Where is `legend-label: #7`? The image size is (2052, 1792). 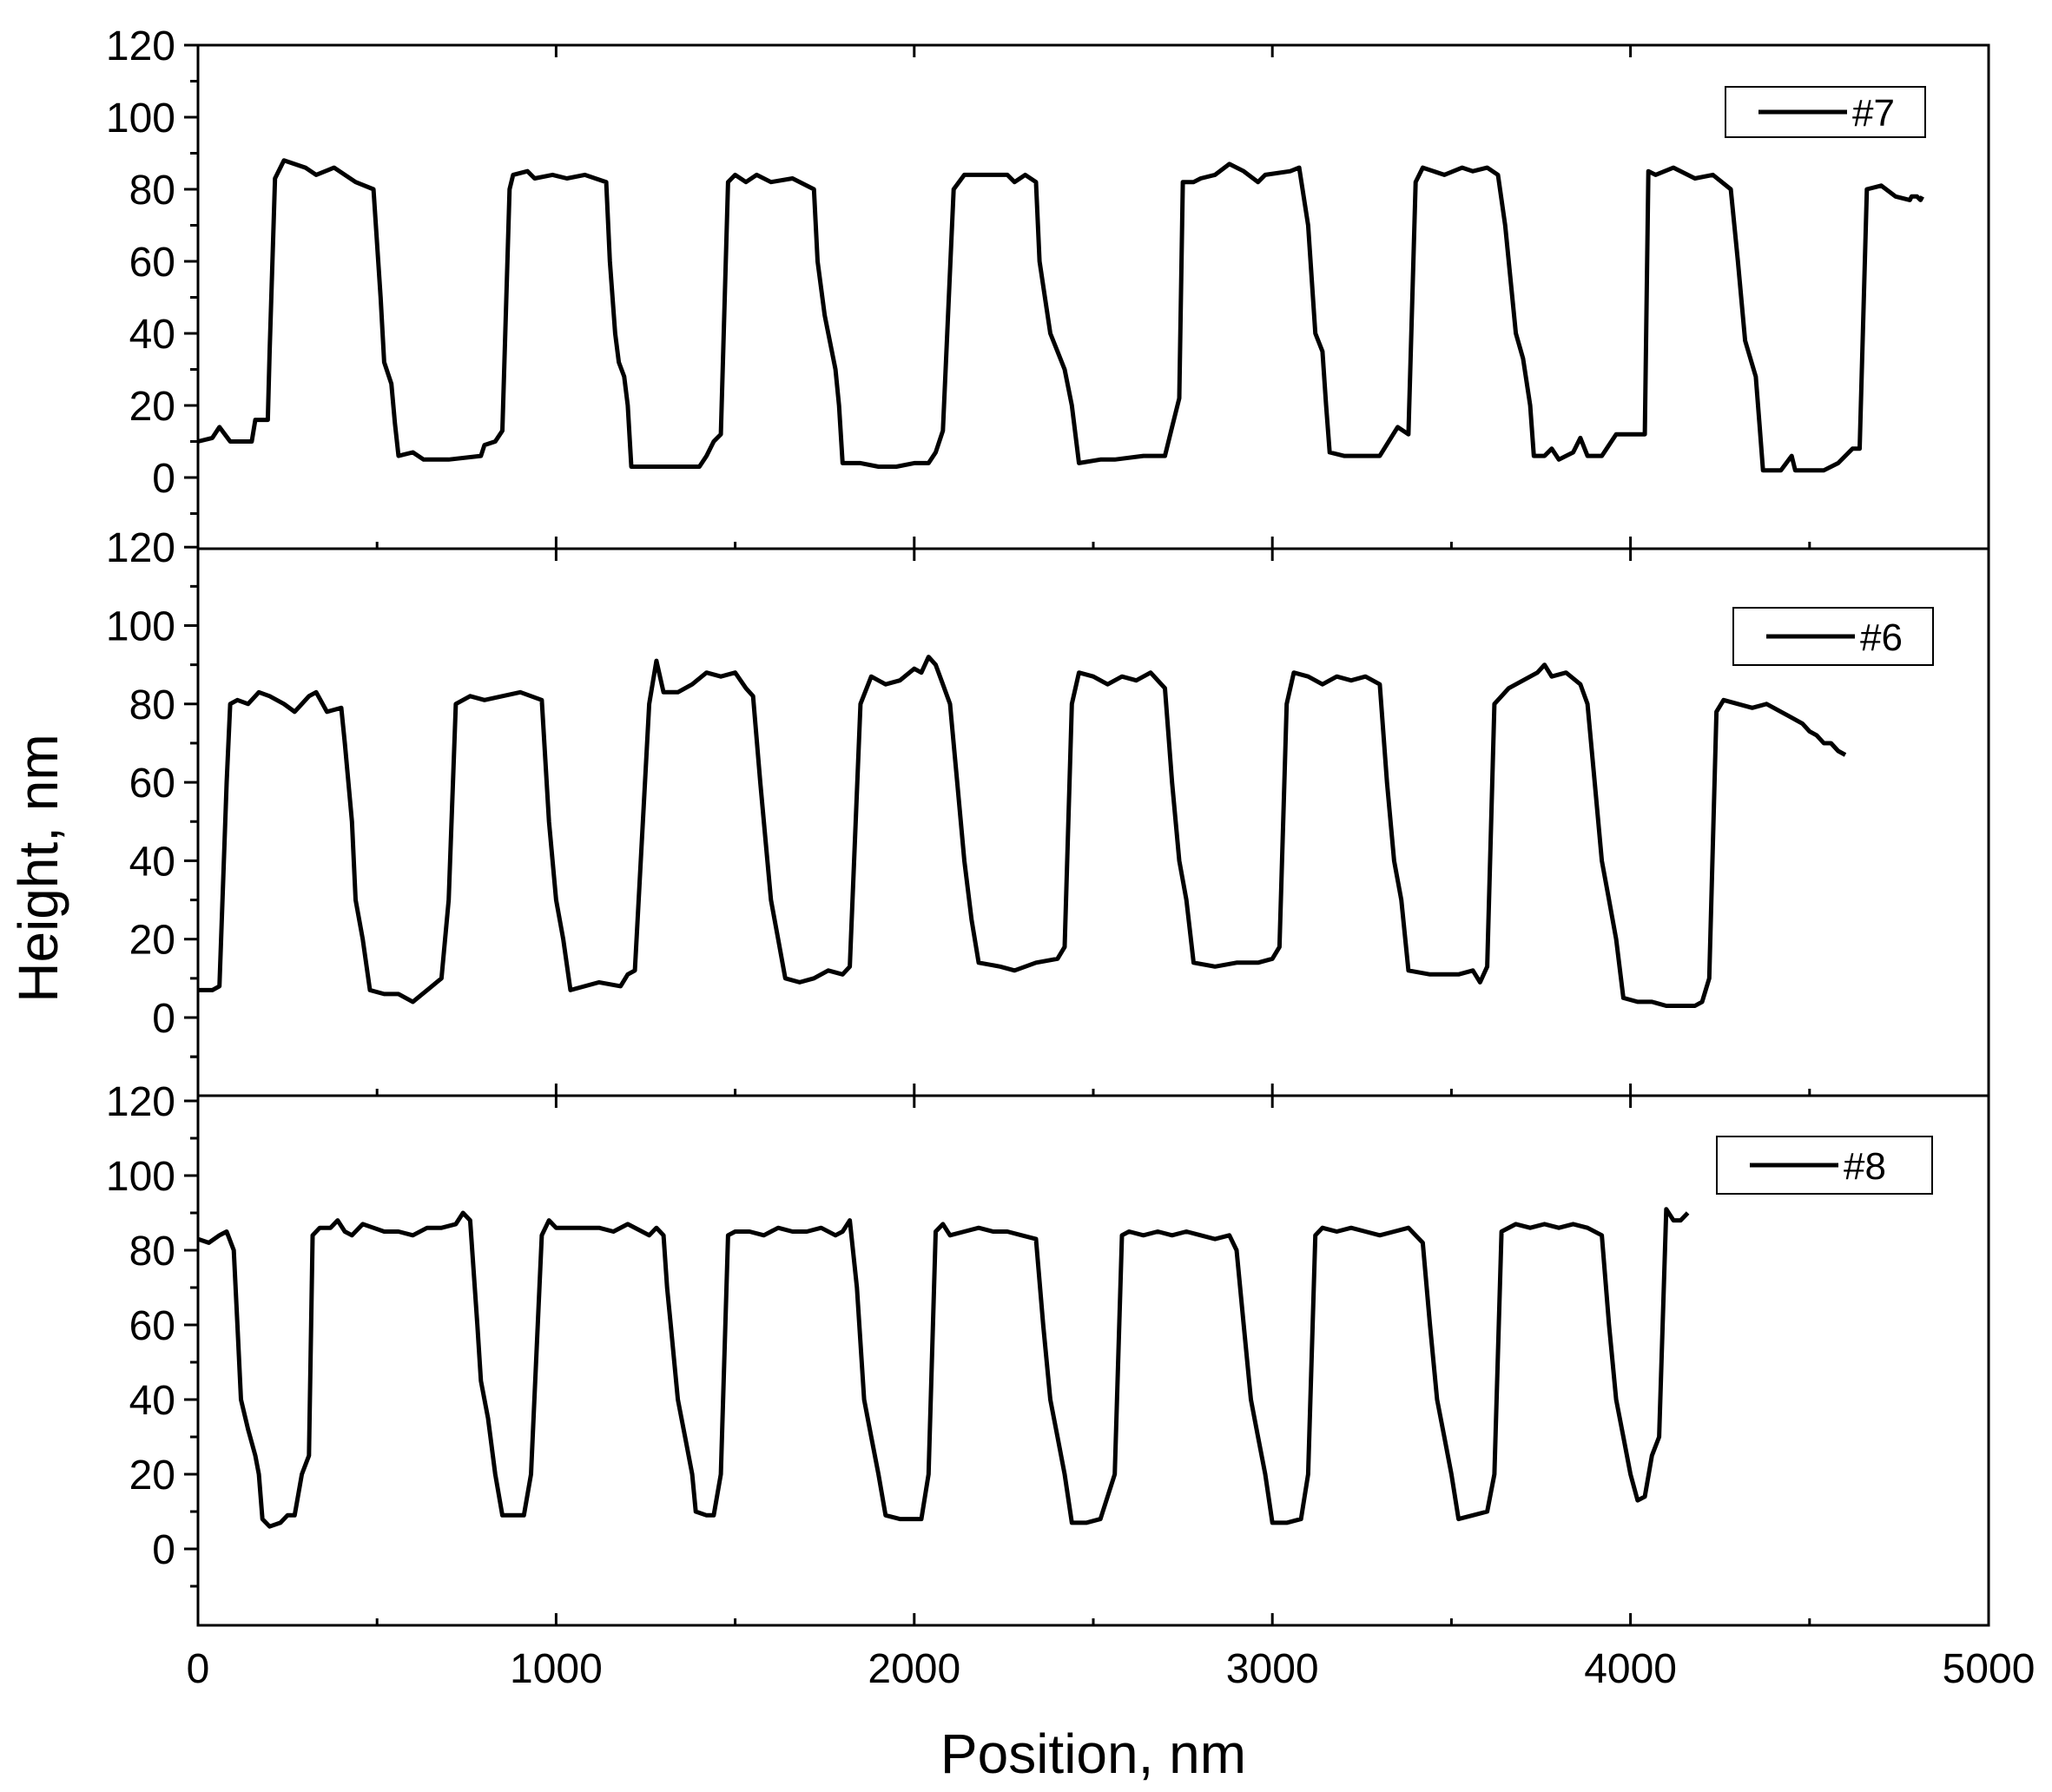 legend-label: #7 is located at coordinates (1874, 113).